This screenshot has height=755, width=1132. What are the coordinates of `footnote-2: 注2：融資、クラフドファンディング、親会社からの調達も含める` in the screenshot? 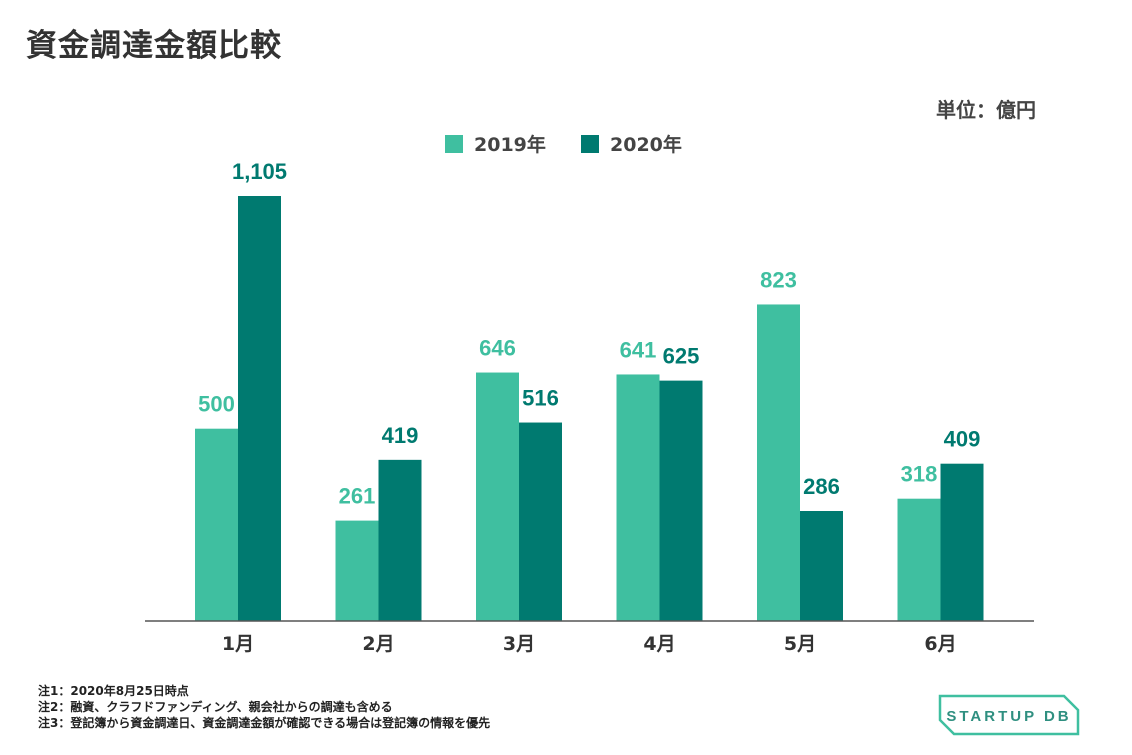 It's located at (215, 707).